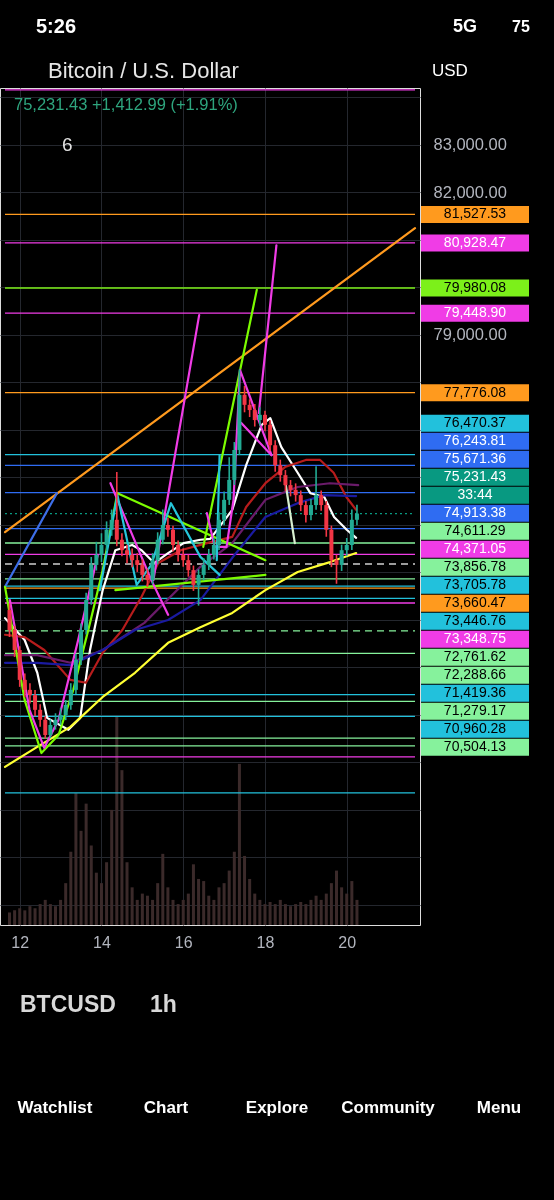 Image resolution: width=554 pixels, height=1200 pixels. What do you see at coordinates (277, 1107) in the screenshot?
I see `text: Explore` at bounding box center [277, 1107].